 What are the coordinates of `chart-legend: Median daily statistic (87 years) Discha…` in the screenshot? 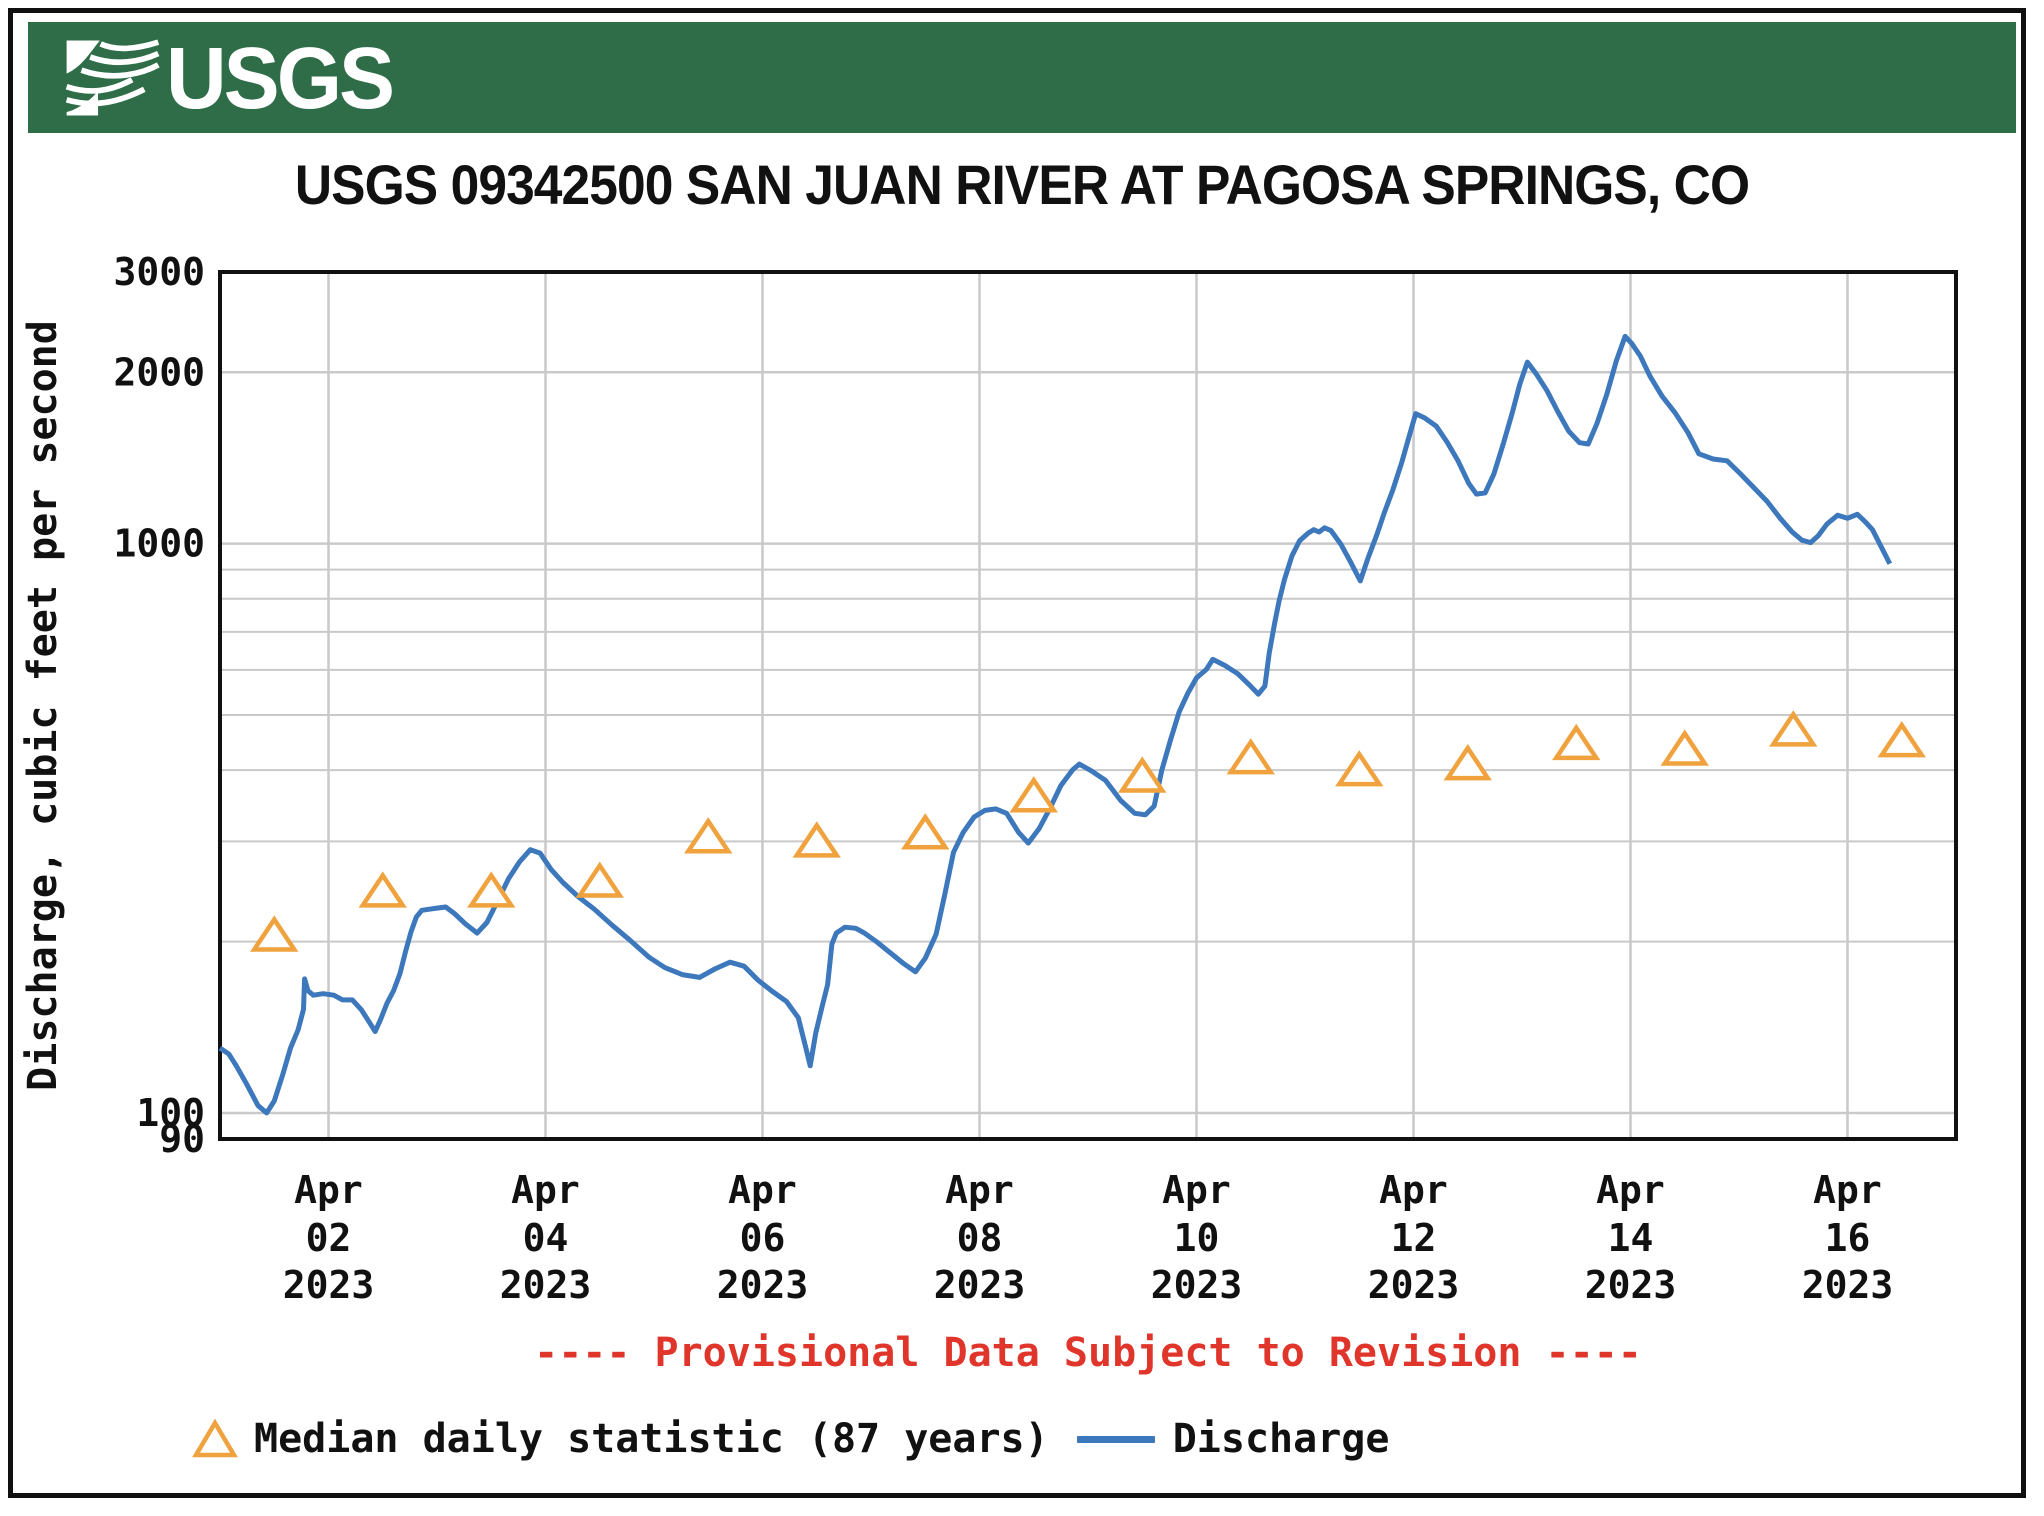 It's located at (790, 1439).